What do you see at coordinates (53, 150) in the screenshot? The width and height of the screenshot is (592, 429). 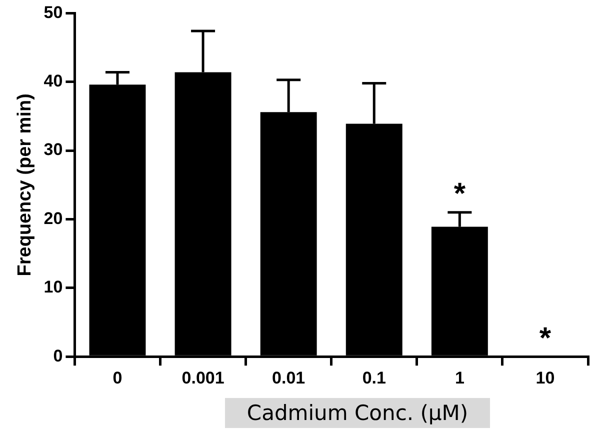 I see `y-tick-label: 30` at bounding box center [53, 150].